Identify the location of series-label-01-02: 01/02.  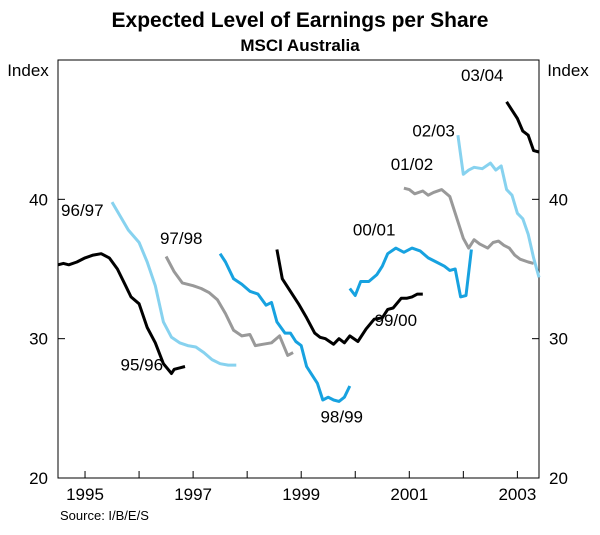
(412, 164).